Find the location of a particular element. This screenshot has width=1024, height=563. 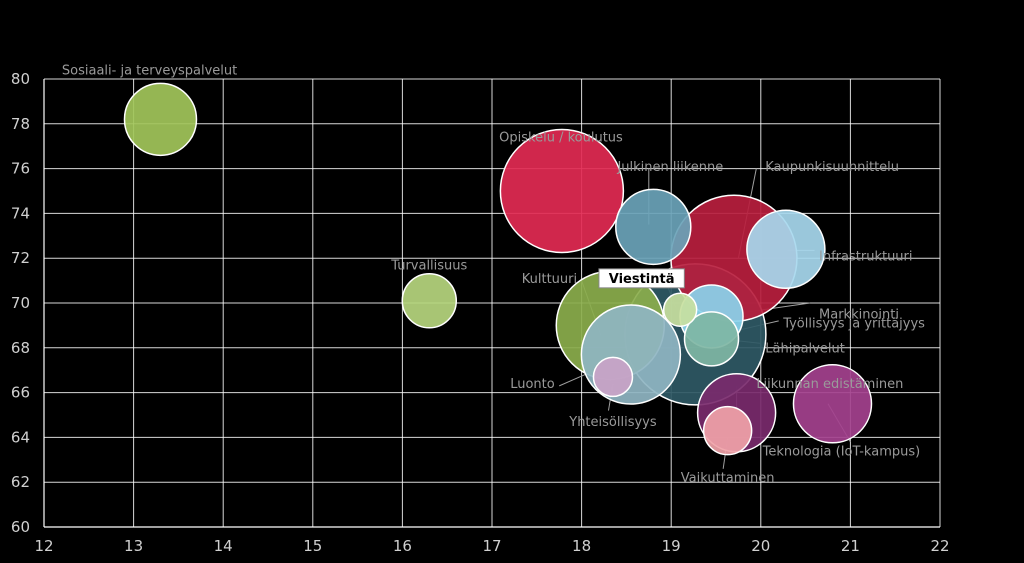

y-tick-label: 76 is located at coordinates (20, 169).